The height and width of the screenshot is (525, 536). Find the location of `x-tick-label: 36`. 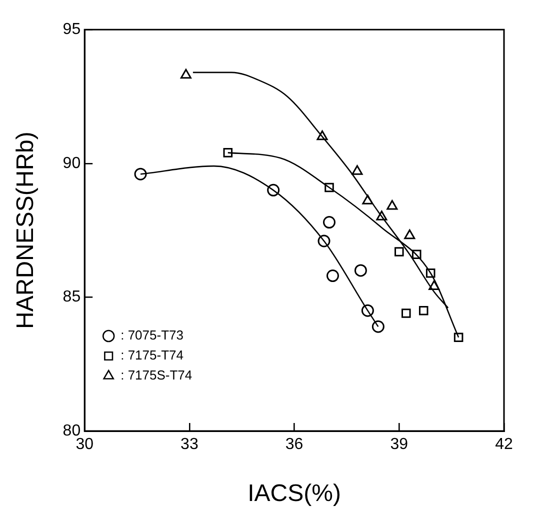

x-tick-label: 36 is located at coordinates (294, 445).